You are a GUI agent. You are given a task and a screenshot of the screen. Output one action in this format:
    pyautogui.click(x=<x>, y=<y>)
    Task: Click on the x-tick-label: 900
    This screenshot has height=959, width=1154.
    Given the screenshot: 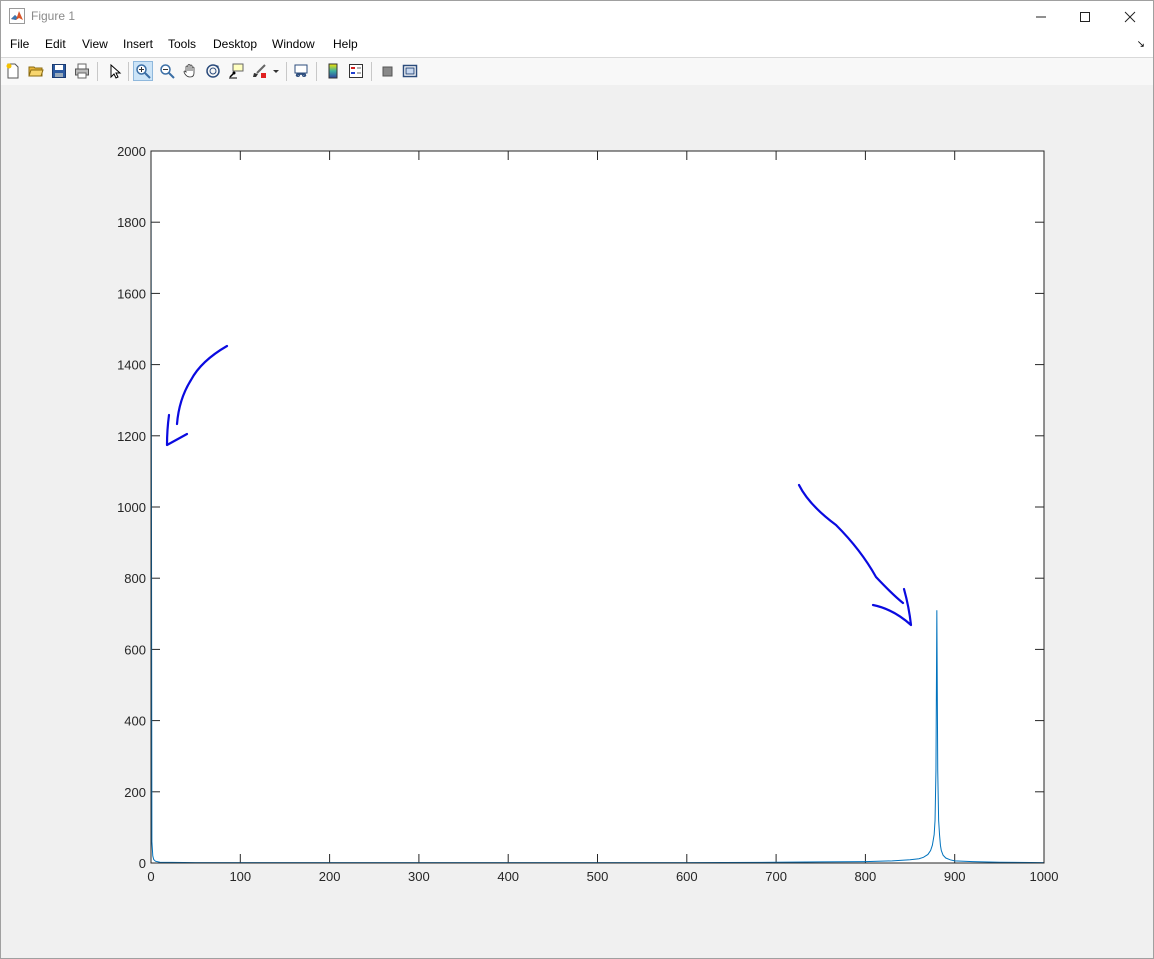 What is the action you would take?
    pyautogui.click(x=955, y=876)
    